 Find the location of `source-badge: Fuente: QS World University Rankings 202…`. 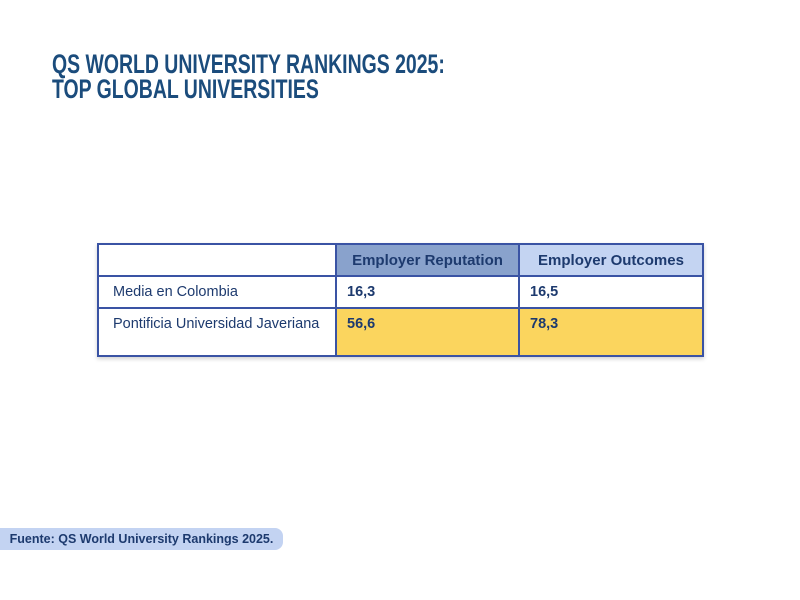

source-badge: Fuente: QS World University Rankings 202… is located at coordinates (141, 539).